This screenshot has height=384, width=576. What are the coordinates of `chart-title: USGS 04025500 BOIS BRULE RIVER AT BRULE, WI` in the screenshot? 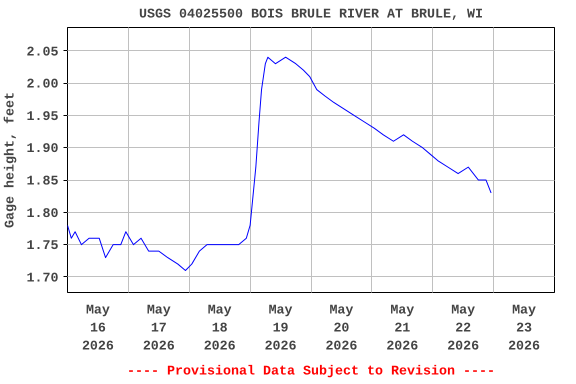 It's located at (311, 15).